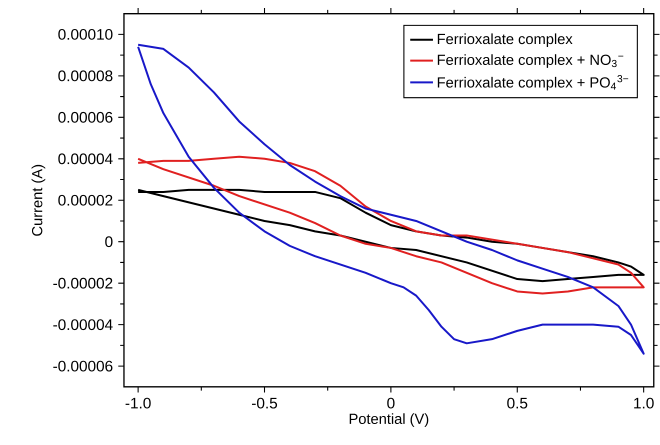 The width and height of the screenshot is (660, 445). What do you see at coordinates (85, 158) in the screenshot?
I see `y-tick-label: 0.00004` at bounding box center [85, 158].